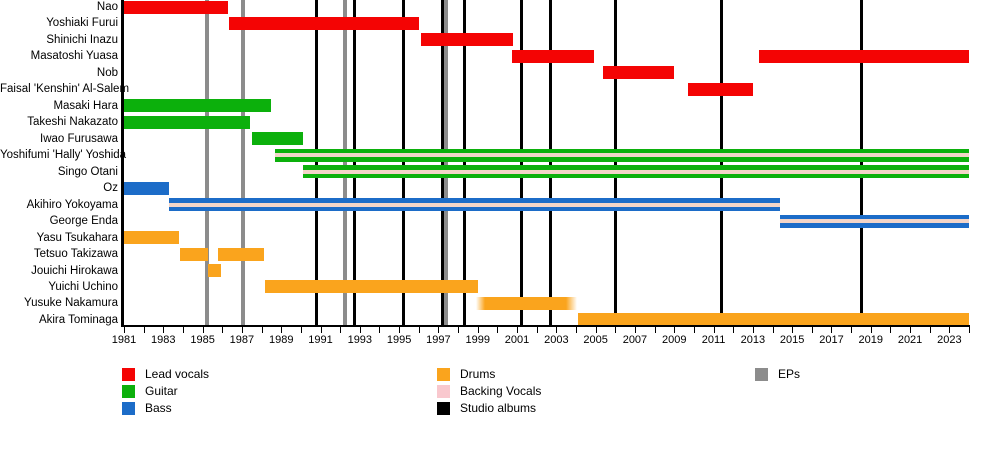 Image resolution: width=1000 pixels, height=450 pixels. I want to click on member-name-label: Nob, so click(107, 72).